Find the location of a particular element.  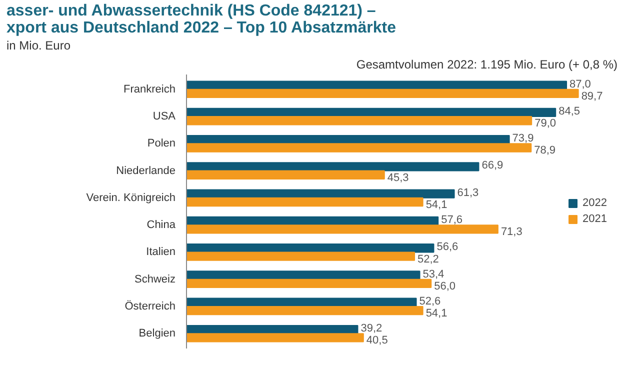

y-tick-label: Verein. Königreich is located at coordinates (131, 198).